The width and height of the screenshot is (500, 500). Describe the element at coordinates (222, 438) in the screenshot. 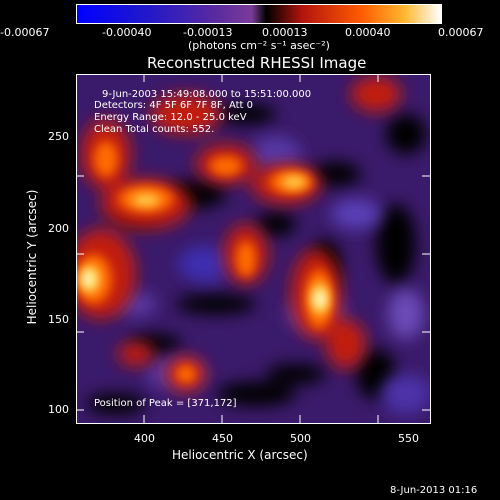

I see `x-tick-450: 450` at that location.